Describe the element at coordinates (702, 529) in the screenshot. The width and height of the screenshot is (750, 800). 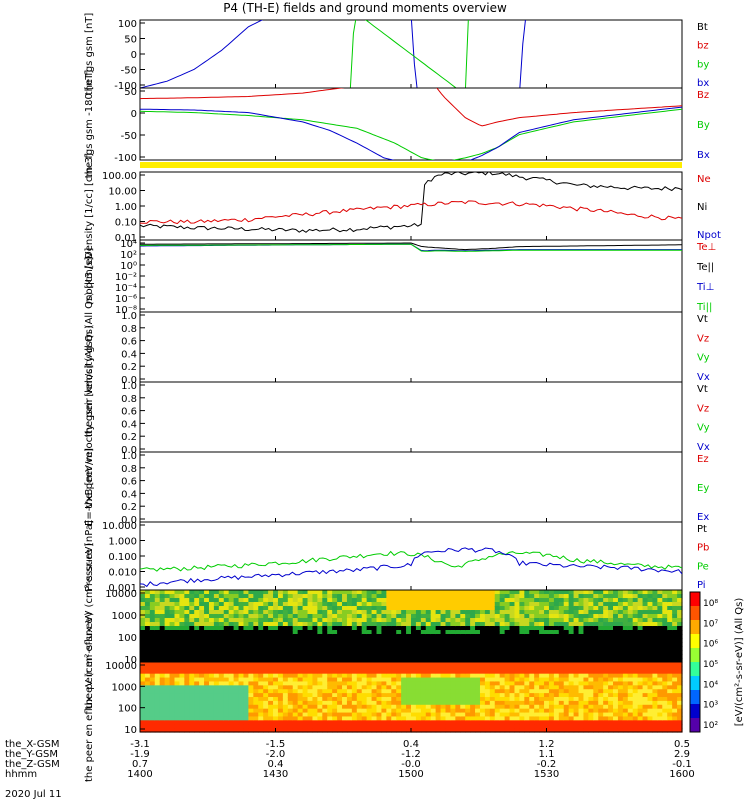
I see `legend-entry: Pt` at that location.